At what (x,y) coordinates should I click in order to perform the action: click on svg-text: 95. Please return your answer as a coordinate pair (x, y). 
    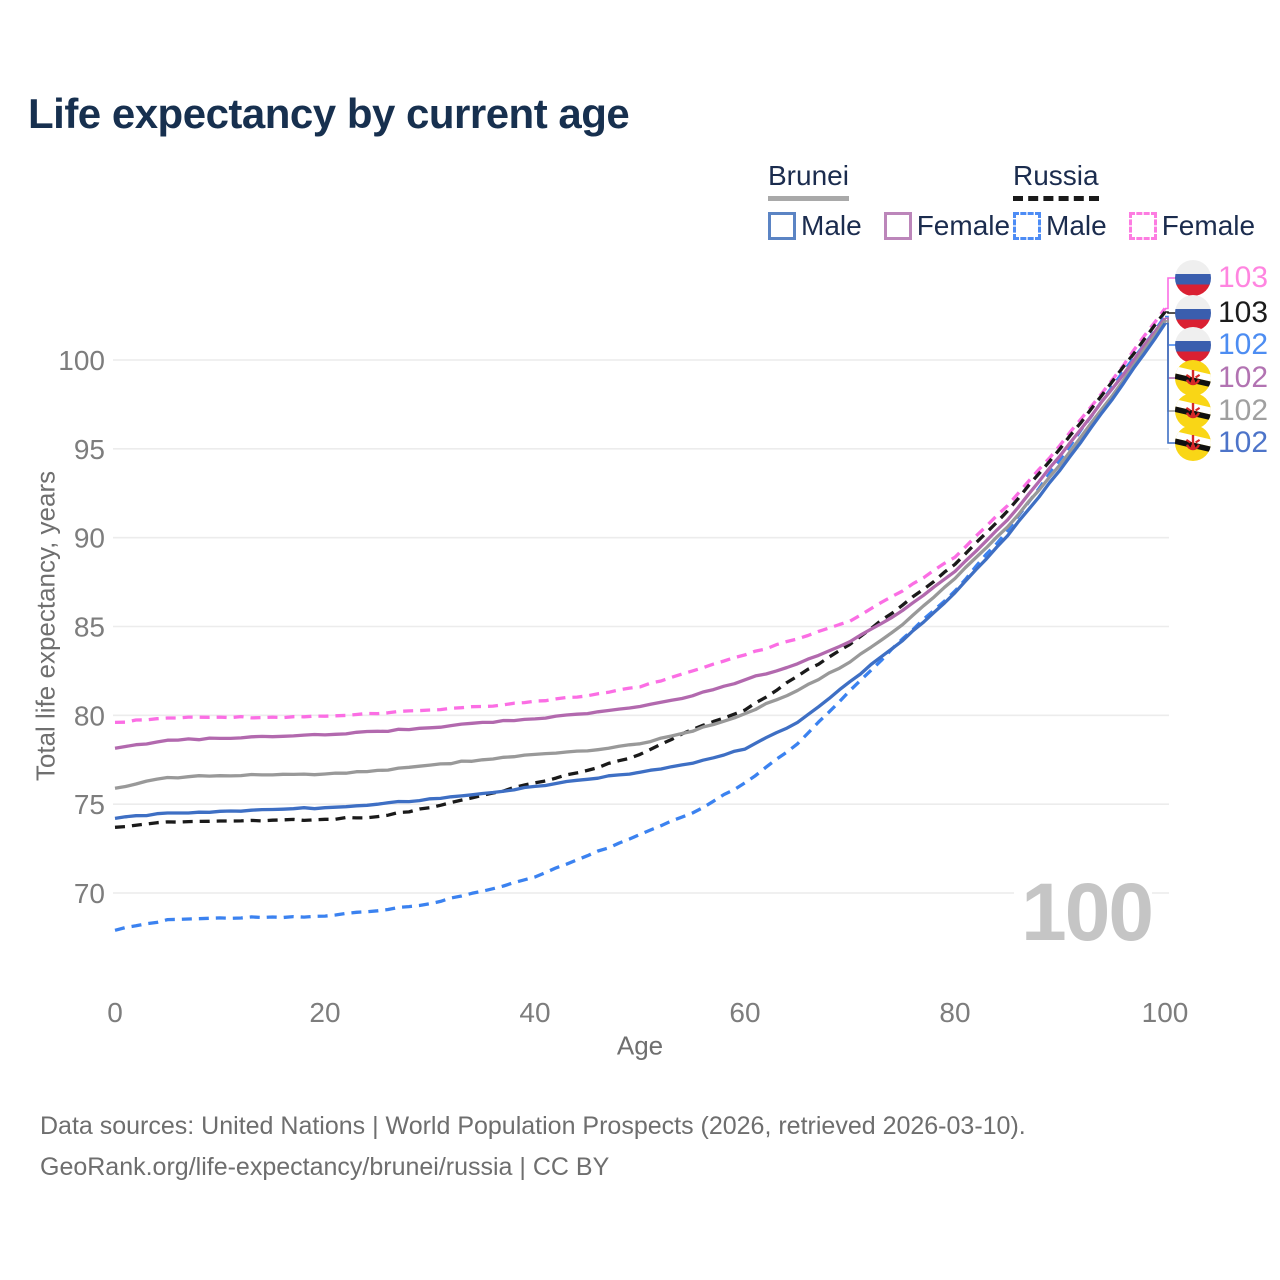
    Looking at the image, I should click on (89, 449).